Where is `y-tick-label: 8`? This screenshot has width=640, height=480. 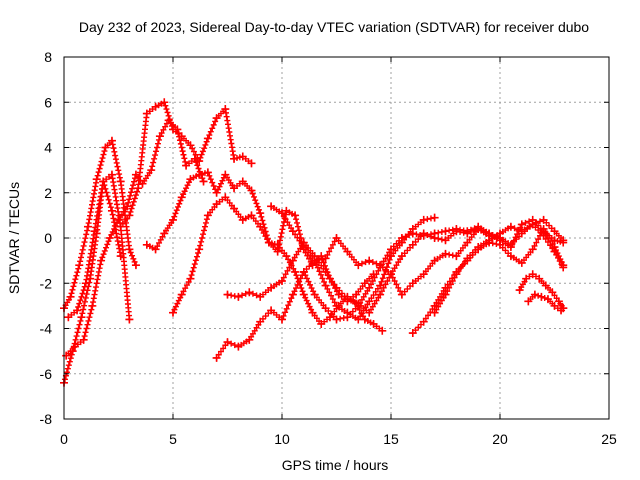
y-tick-label: 8 is located at coordinates (48, 57).